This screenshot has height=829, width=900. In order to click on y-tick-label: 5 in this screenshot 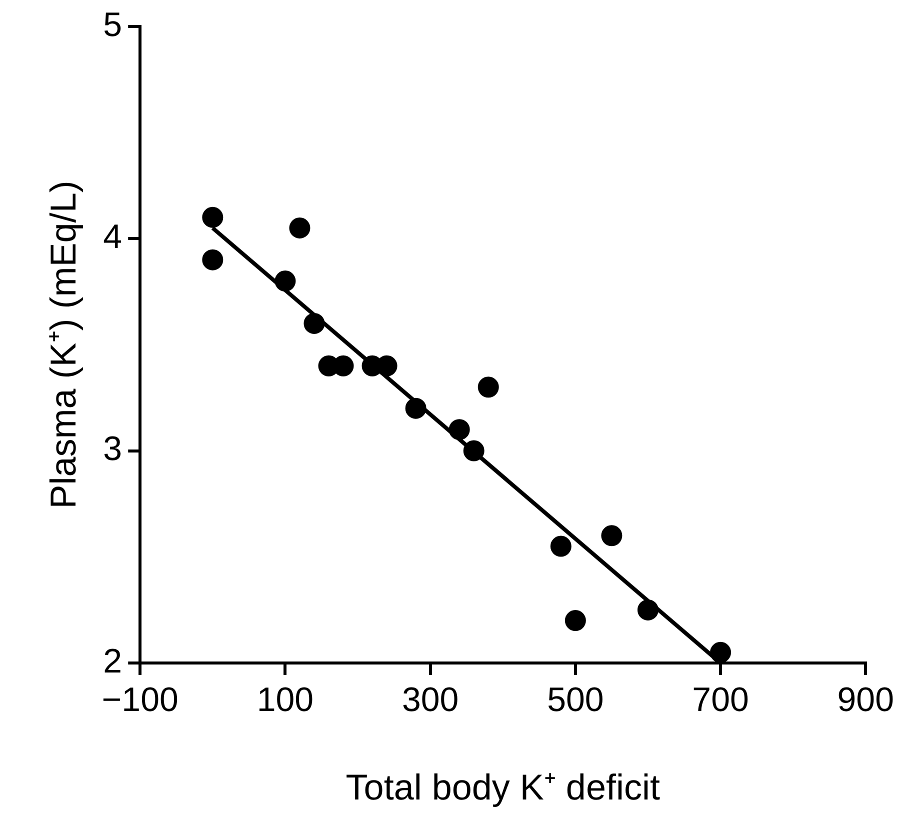, I will do `click(112, 25)`.